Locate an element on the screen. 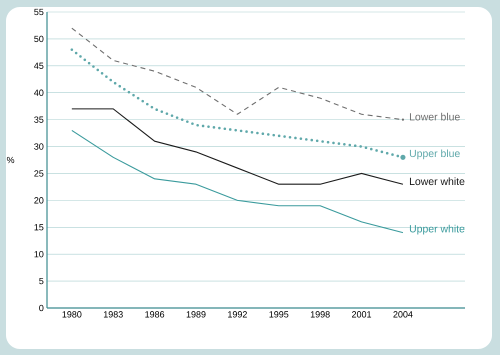 The width and height of the screenshot is (500, 355). x-tick-label: 2001 is located at coordinates (362, 314).